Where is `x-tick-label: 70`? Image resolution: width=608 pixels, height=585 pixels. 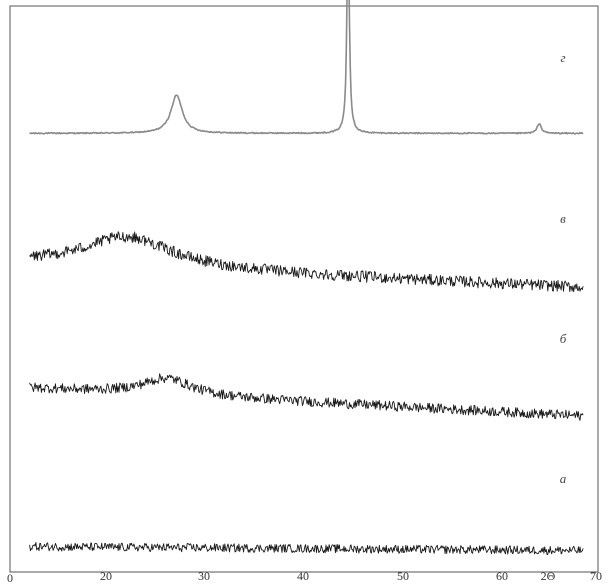 x-tick-label: 70 is located at coordinates (596, 576).